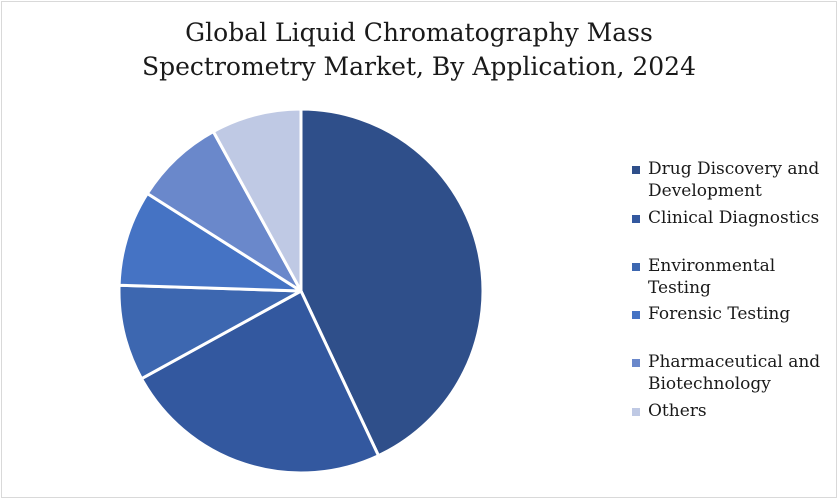 This screenshot has height=499, width=838. Describe the element at coordinates (260, 382) in the screenshot. I see `pie-slice-clinical-diagnostics` at that location.